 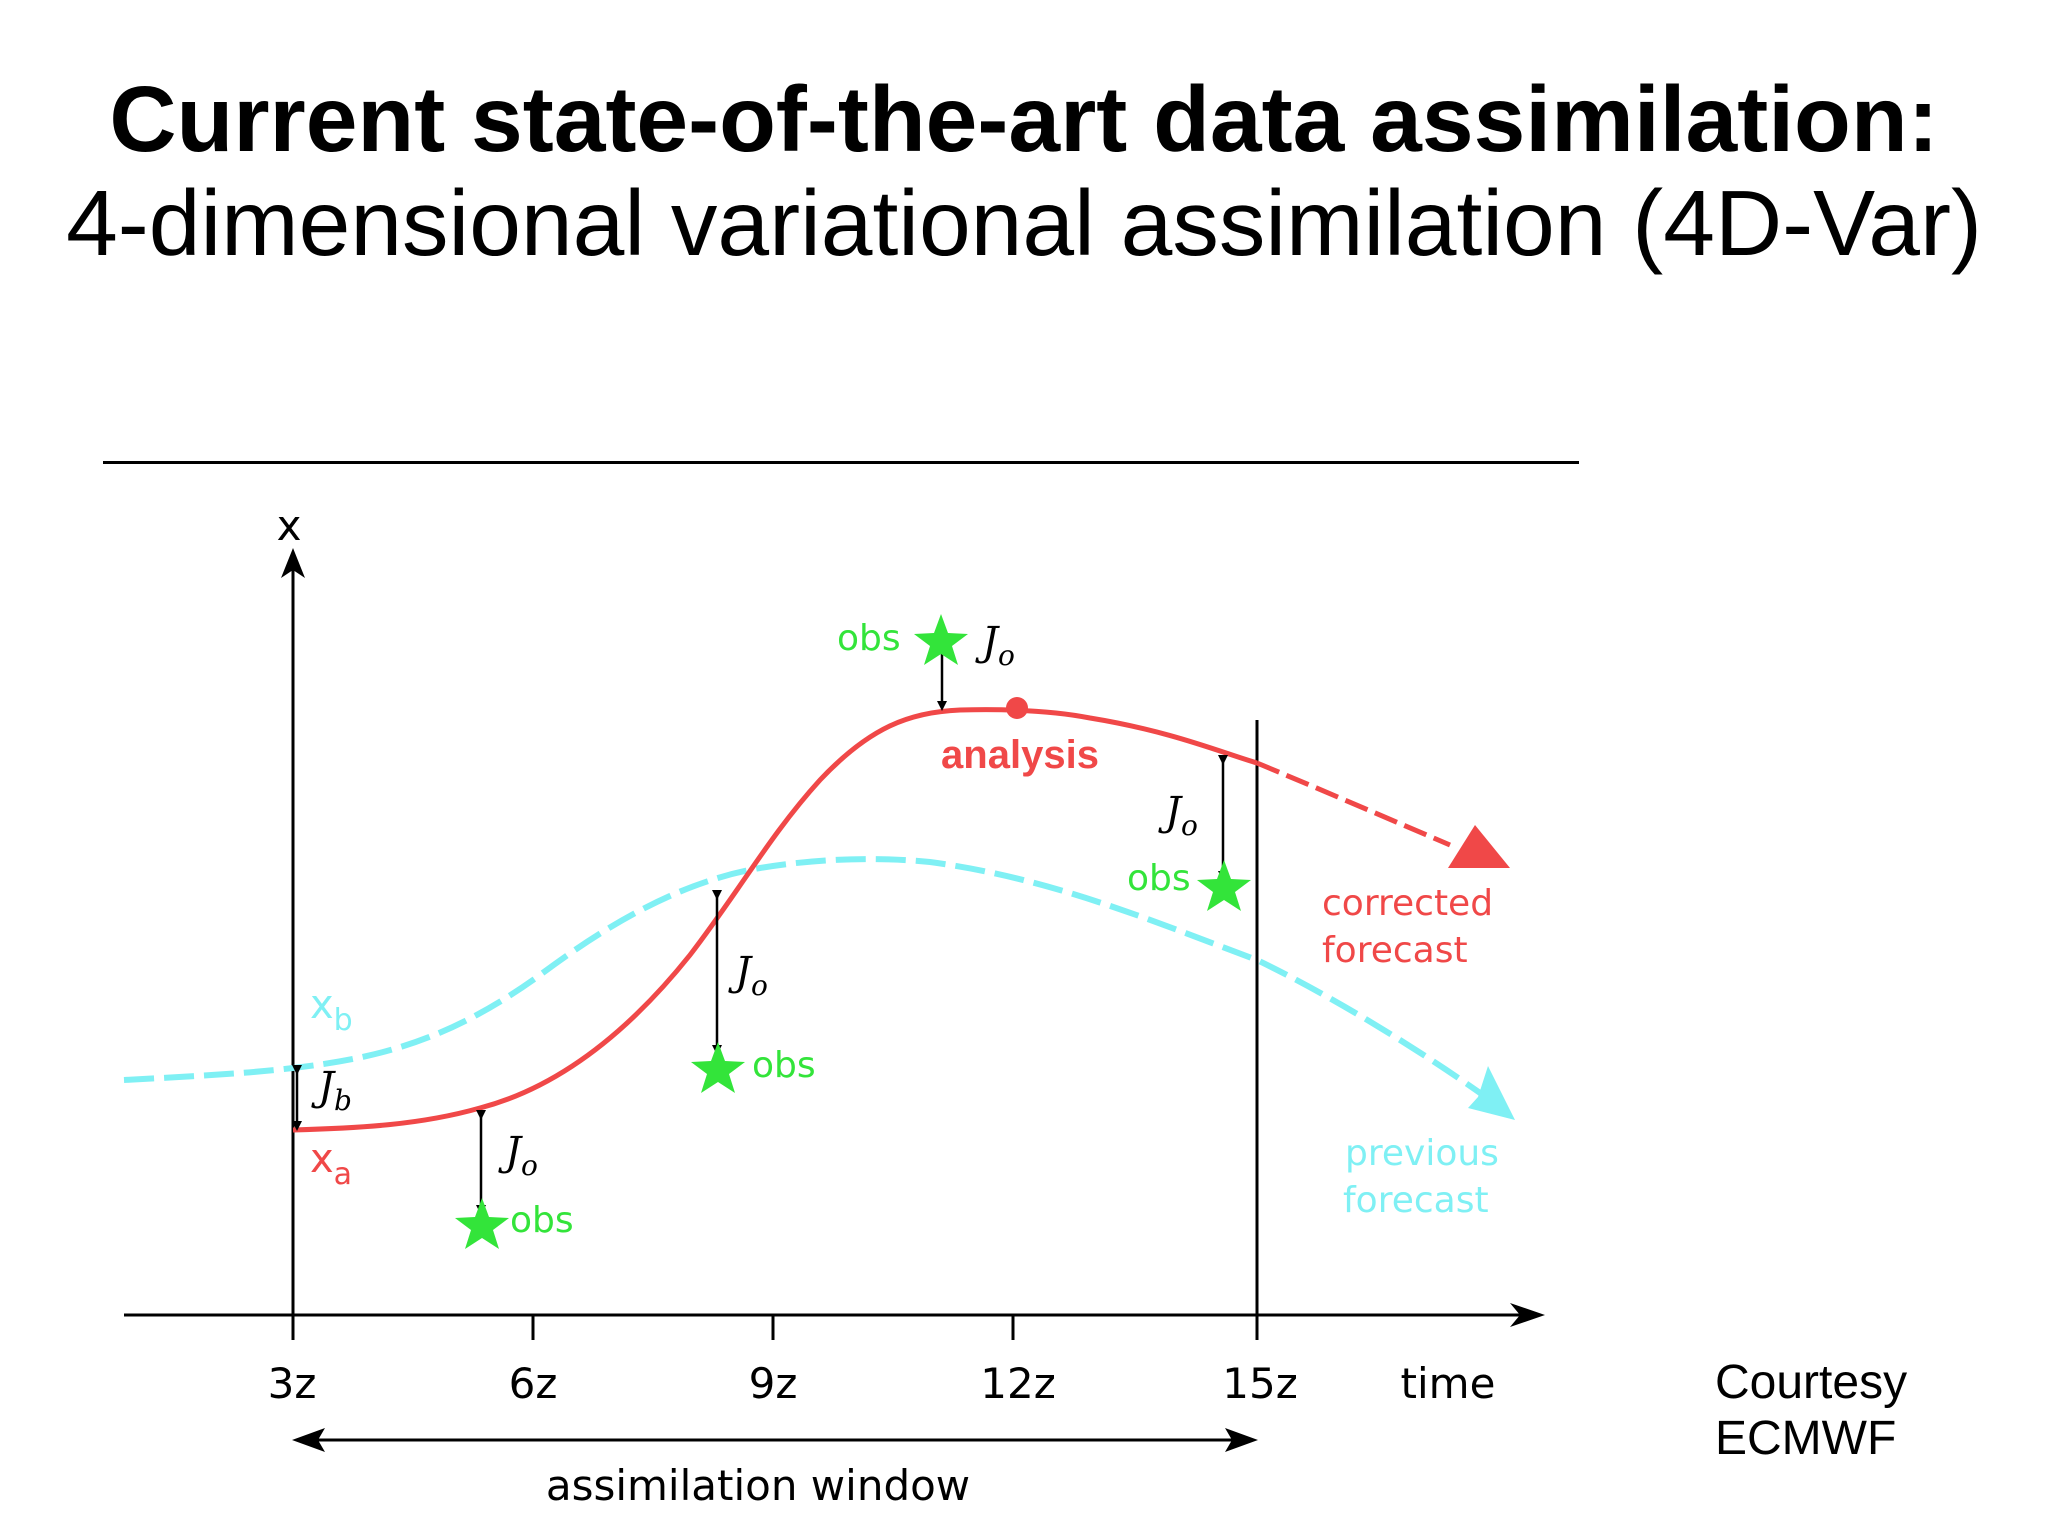 I want to click on obs-star-9z, so click(x=718, y=1067).